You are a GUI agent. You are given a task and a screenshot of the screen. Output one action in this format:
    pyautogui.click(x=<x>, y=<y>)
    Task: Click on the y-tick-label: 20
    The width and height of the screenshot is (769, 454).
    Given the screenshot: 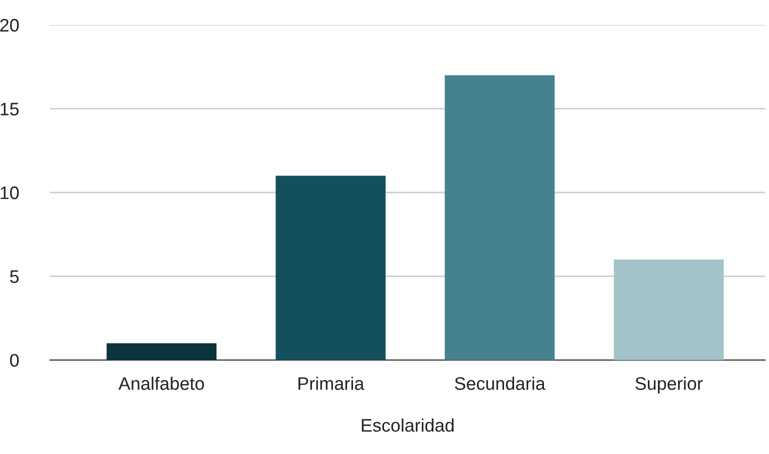 What is the action you would take?
    pyautogui.click(x=9, y=25)
    